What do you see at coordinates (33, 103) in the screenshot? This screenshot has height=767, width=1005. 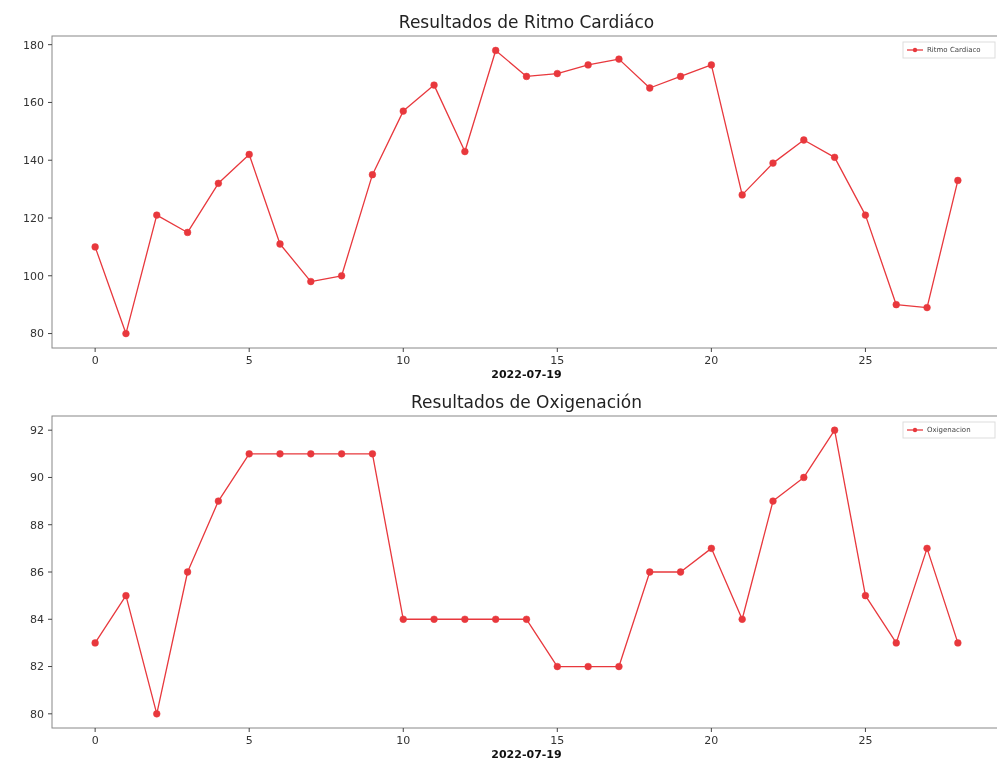 I see `y-tick-label: 160` at bounding box center [33, 103].